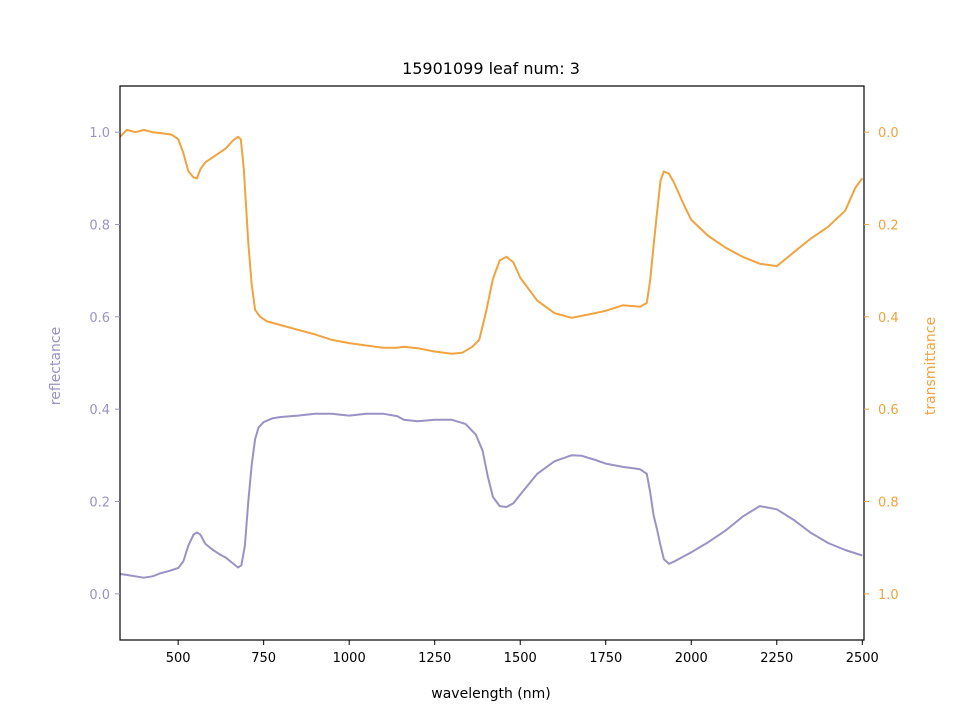 The width and height of the screenshot is (960, 725). What do you see at coordinates (776, 658) in the screenshot?
I see `x-tick-label: 2250` at bounding box center [776, 658].